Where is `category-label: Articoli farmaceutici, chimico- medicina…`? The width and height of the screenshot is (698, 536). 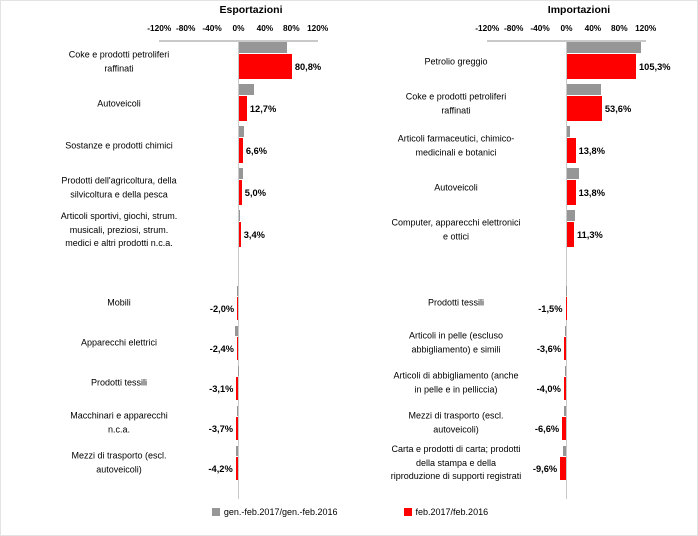
category-label: Articoli farmaceutici, chimico- medicina… is located at coordinates (456, 145).